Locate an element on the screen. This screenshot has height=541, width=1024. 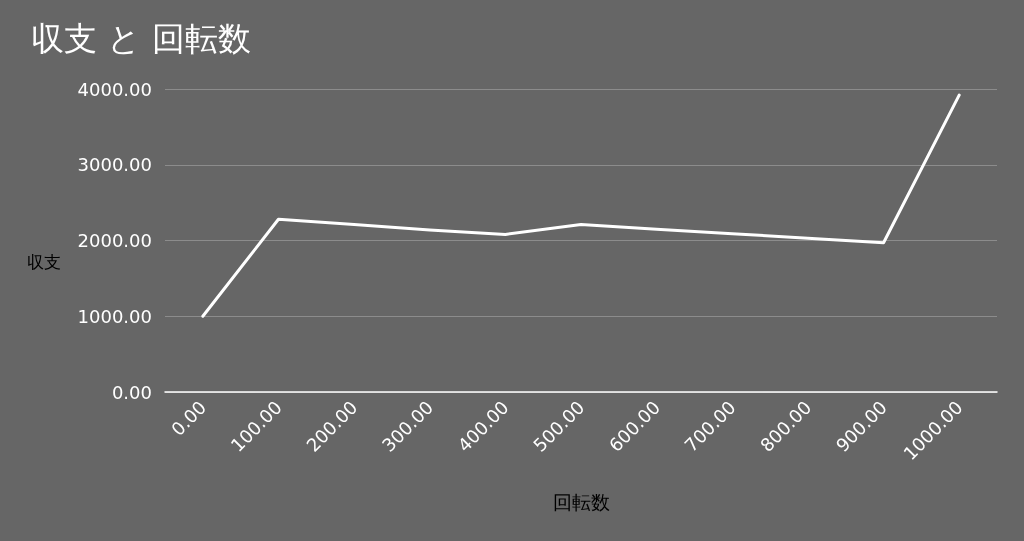
y-tick-label: 0.00 is located at coordinates (131, 392).